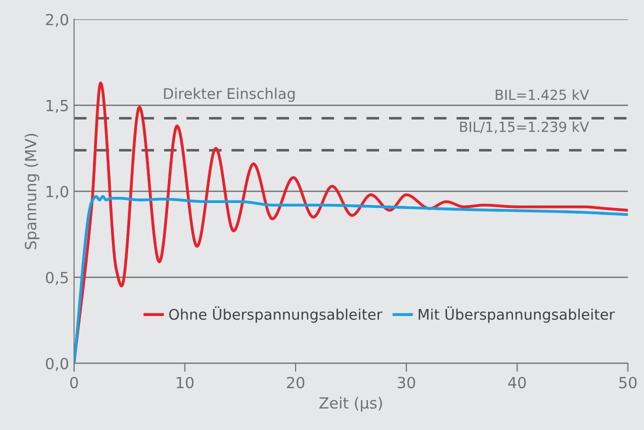 The image size is (644, 430). What do you see at coordinates (57, 364) in the screenshot?
I see `y-tick-label: 0,0` at bounding box center [57, 364].